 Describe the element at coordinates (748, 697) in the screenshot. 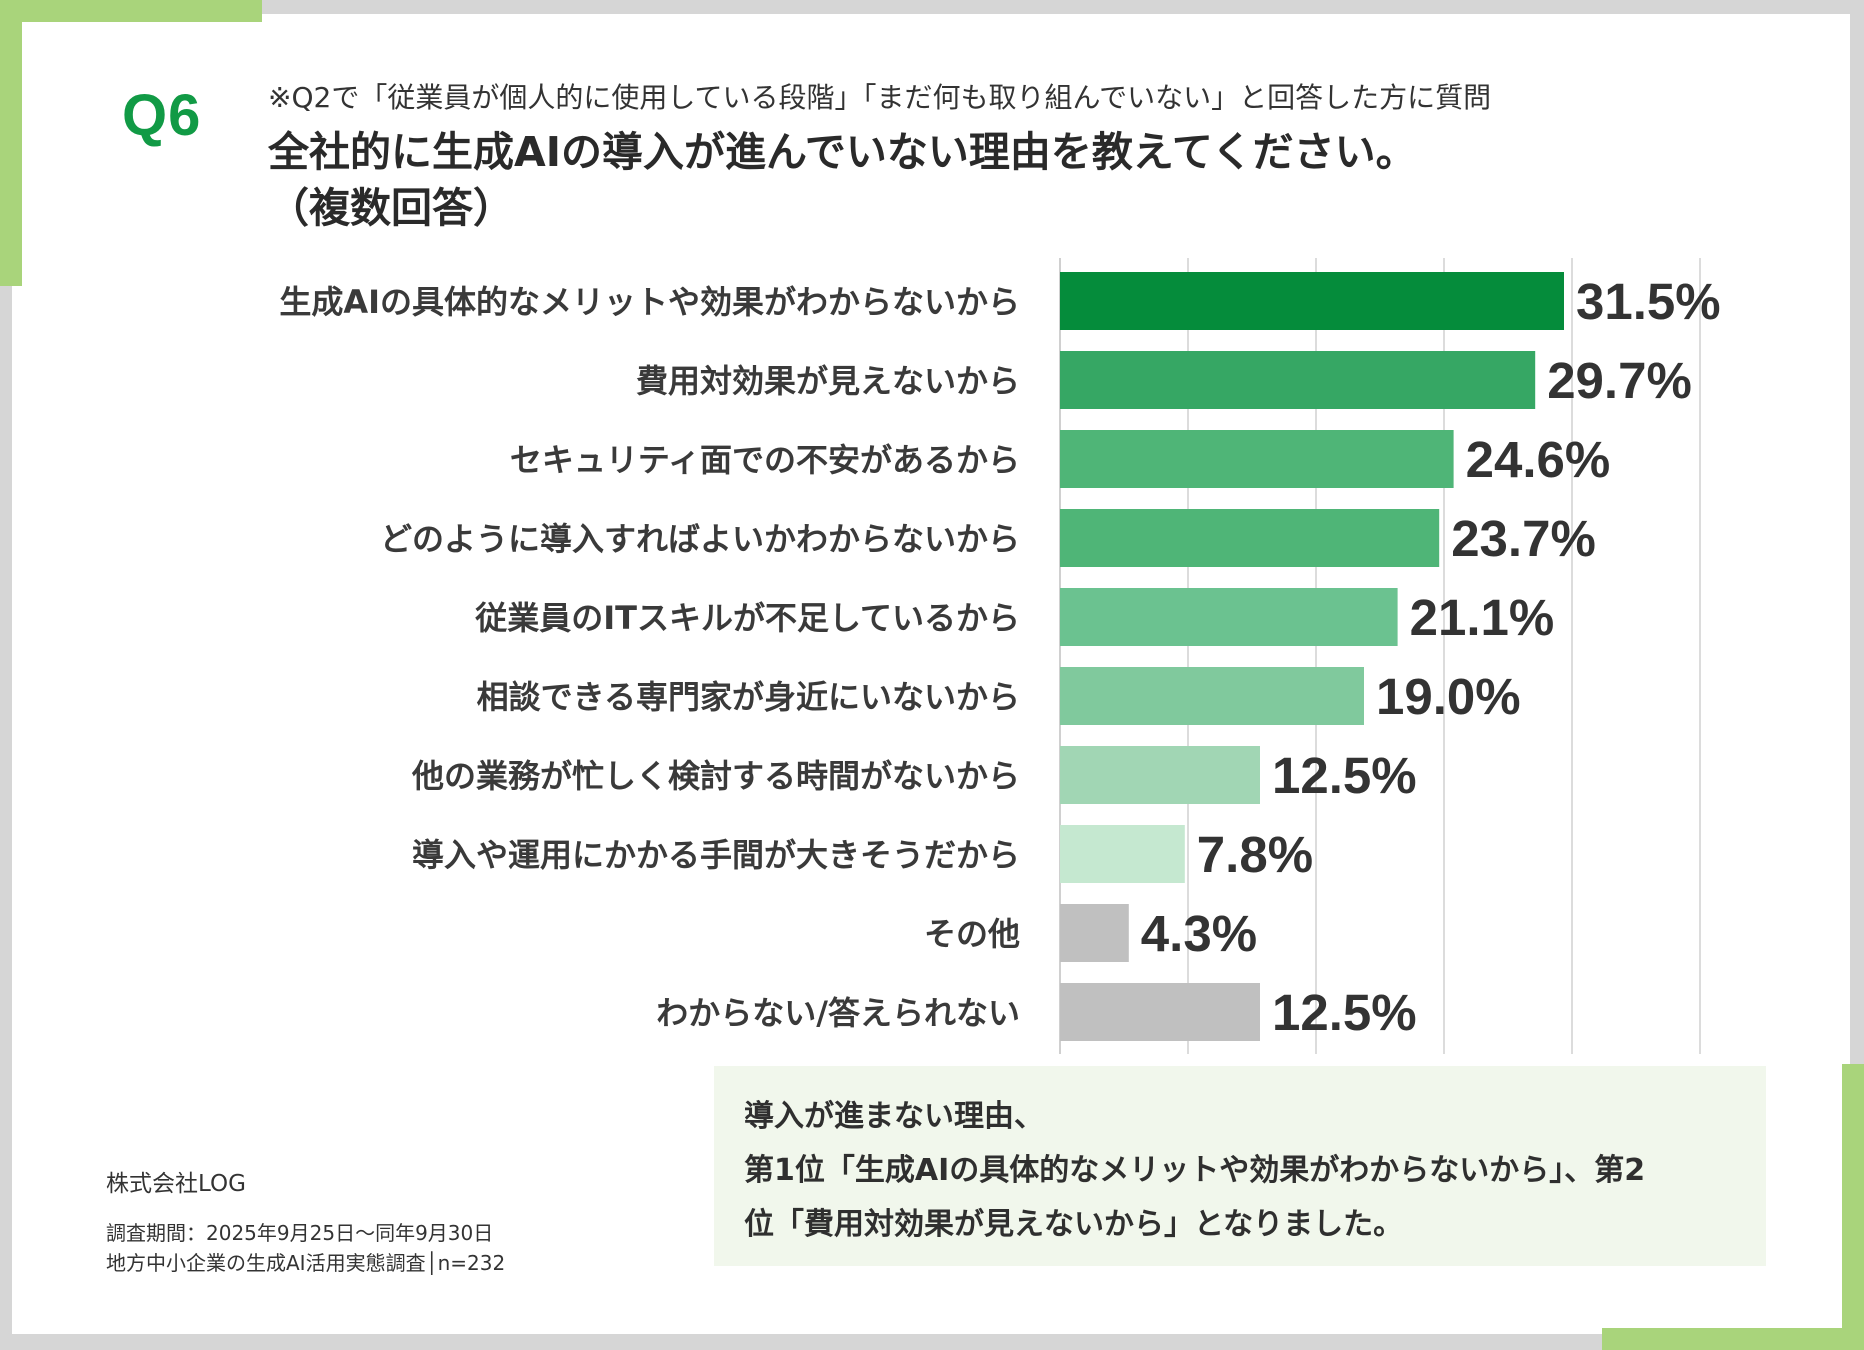

I see `category-label: 相談できる専門家が身近にいないから` at that location.